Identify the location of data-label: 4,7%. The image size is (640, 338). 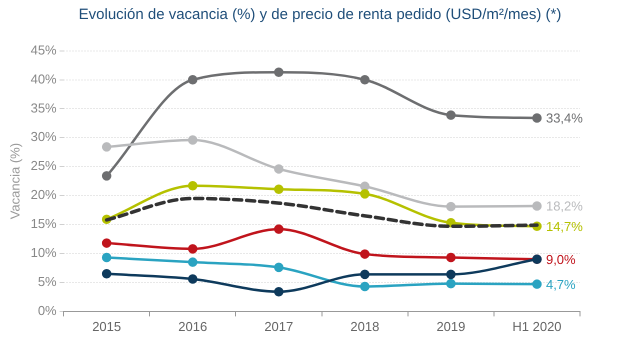
(561, 284).